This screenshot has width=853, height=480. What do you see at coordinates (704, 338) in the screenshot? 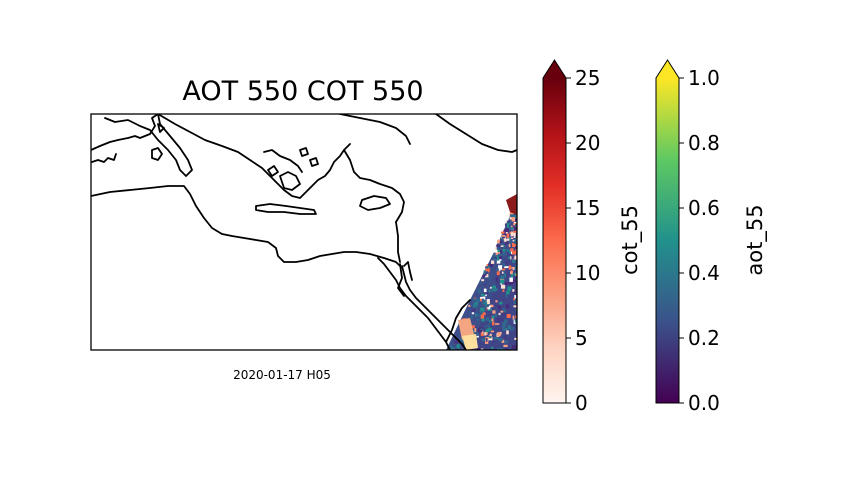
I see `tick-label: 0.2` at bounding box center [704, 338].